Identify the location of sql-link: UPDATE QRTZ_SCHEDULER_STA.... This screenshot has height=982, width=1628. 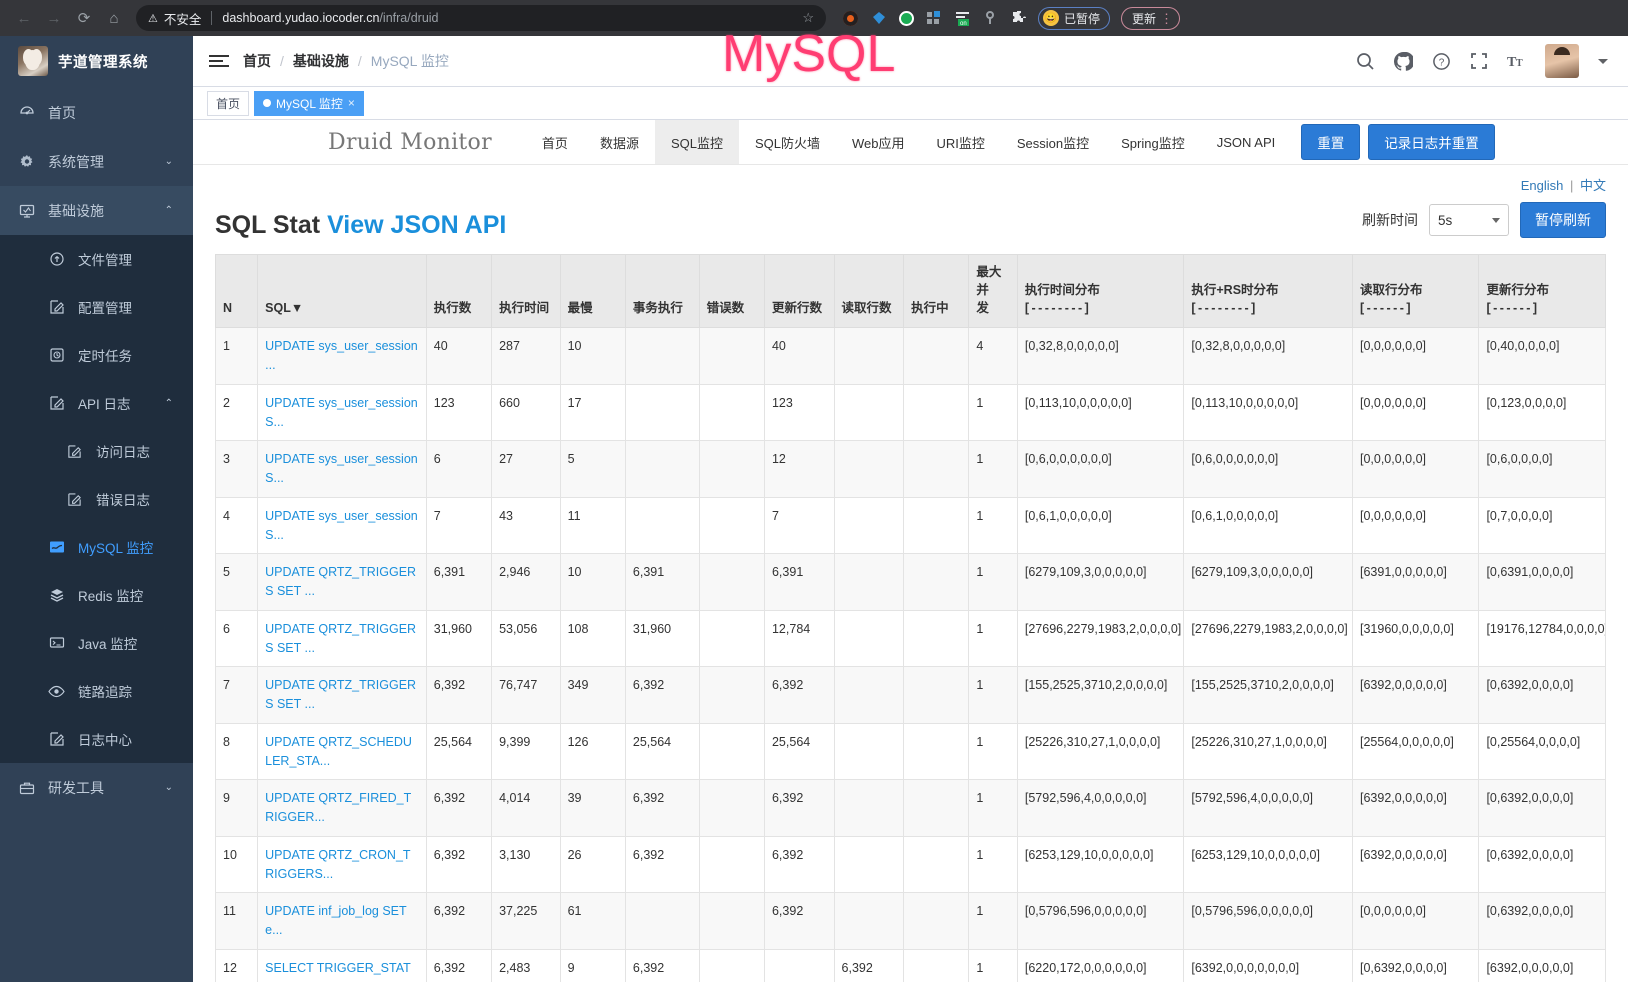
(338, 751).